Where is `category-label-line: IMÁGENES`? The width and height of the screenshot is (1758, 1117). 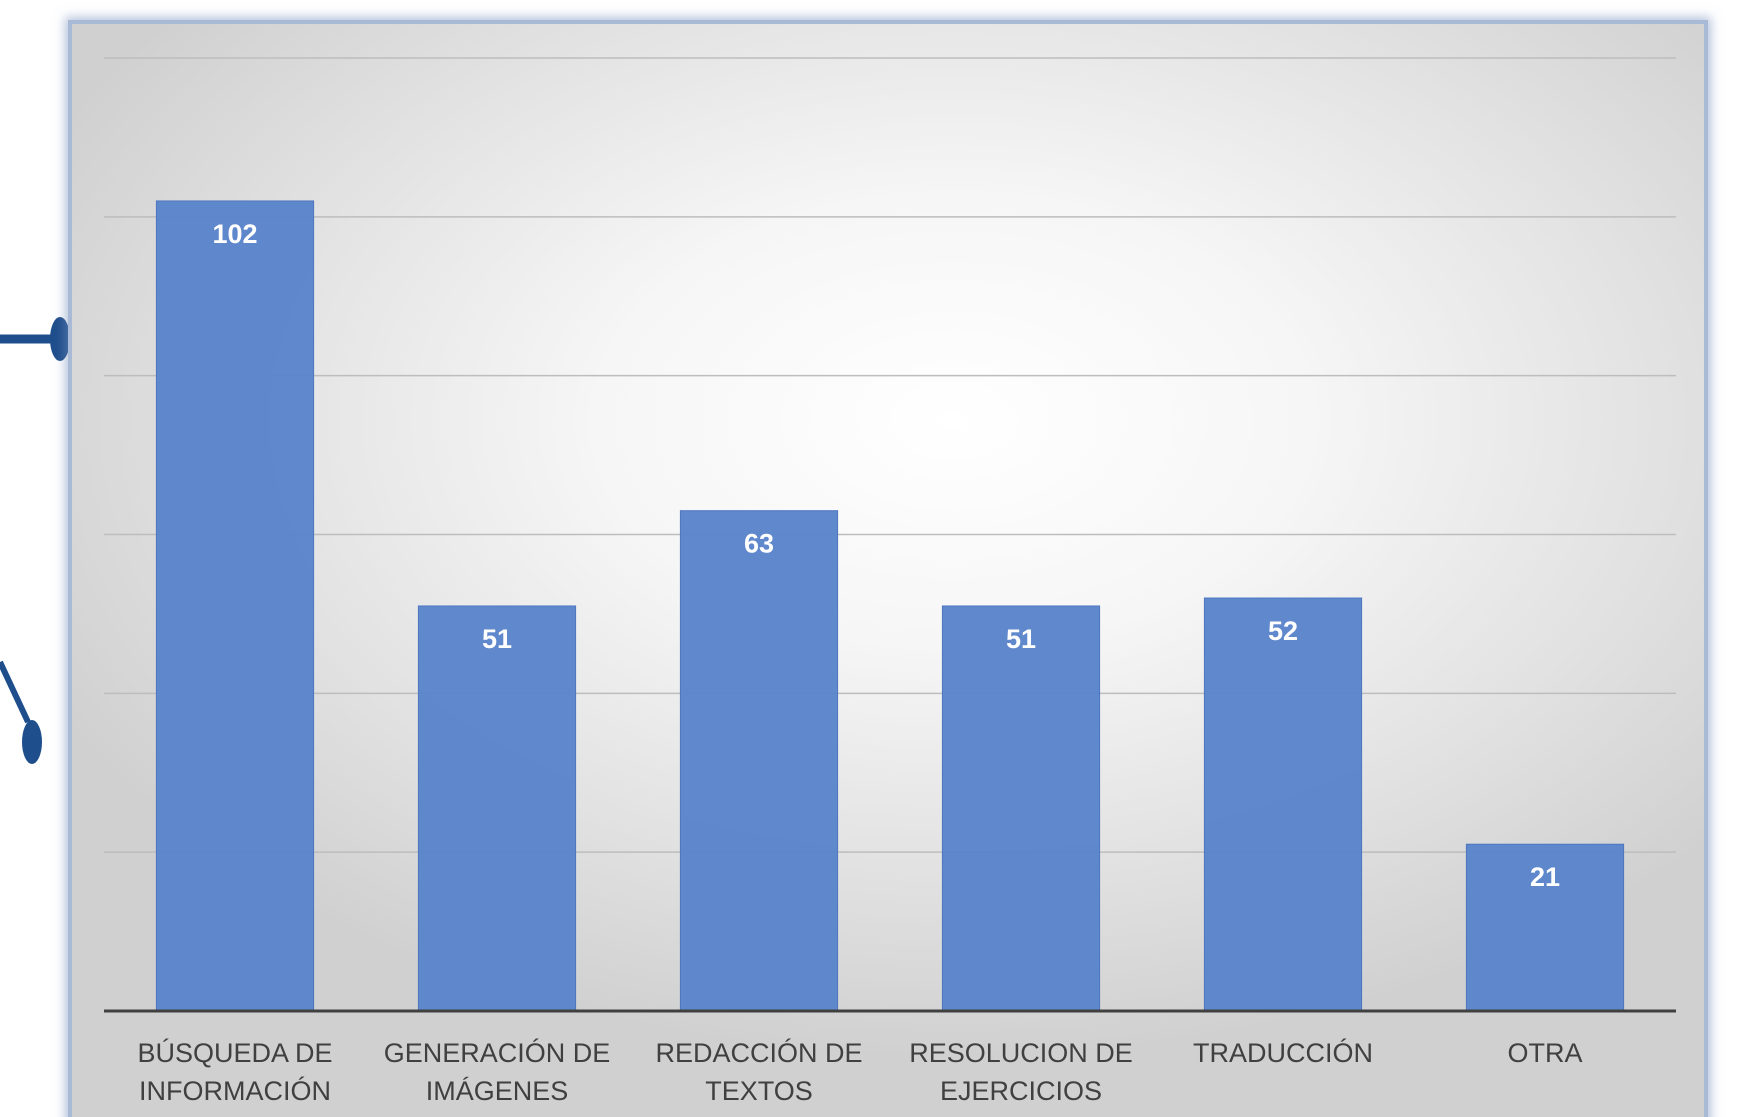 category-label-line: IMÁGENES is located at coordinates (497, 1091).